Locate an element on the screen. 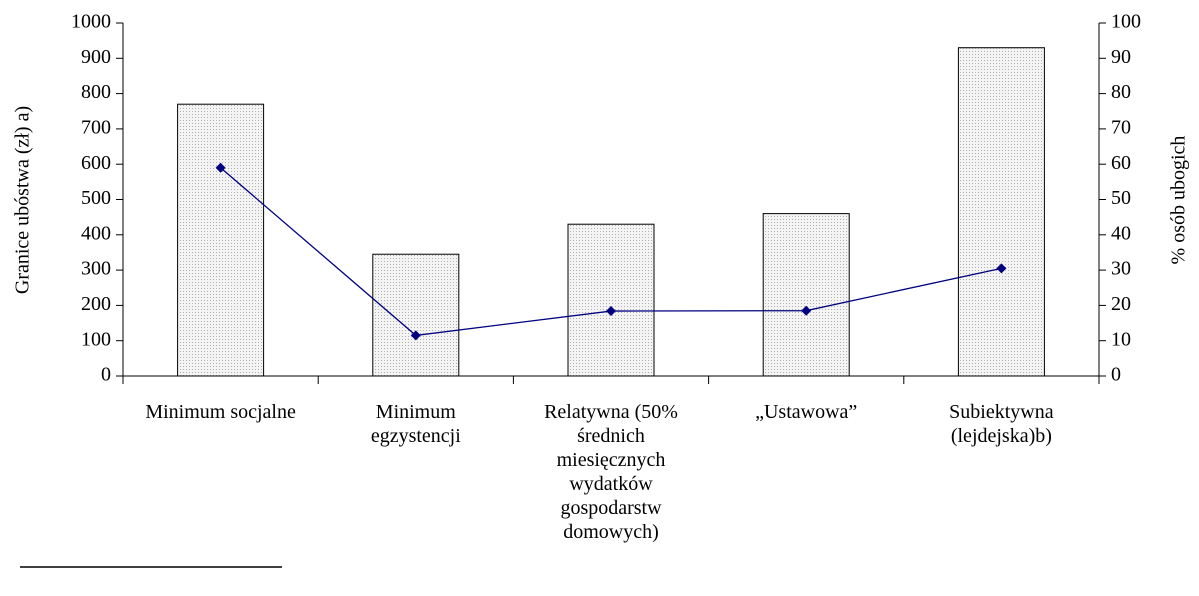  y-tick-label: 300 is located at coordinates (96, 269).